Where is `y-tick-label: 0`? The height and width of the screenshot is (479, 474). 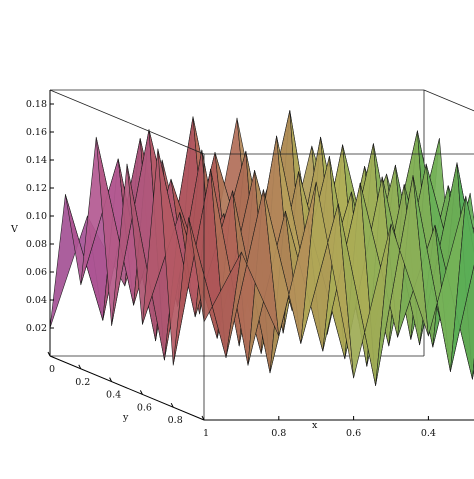 y-tick-label: 0 is located at coordinates (52, 369).